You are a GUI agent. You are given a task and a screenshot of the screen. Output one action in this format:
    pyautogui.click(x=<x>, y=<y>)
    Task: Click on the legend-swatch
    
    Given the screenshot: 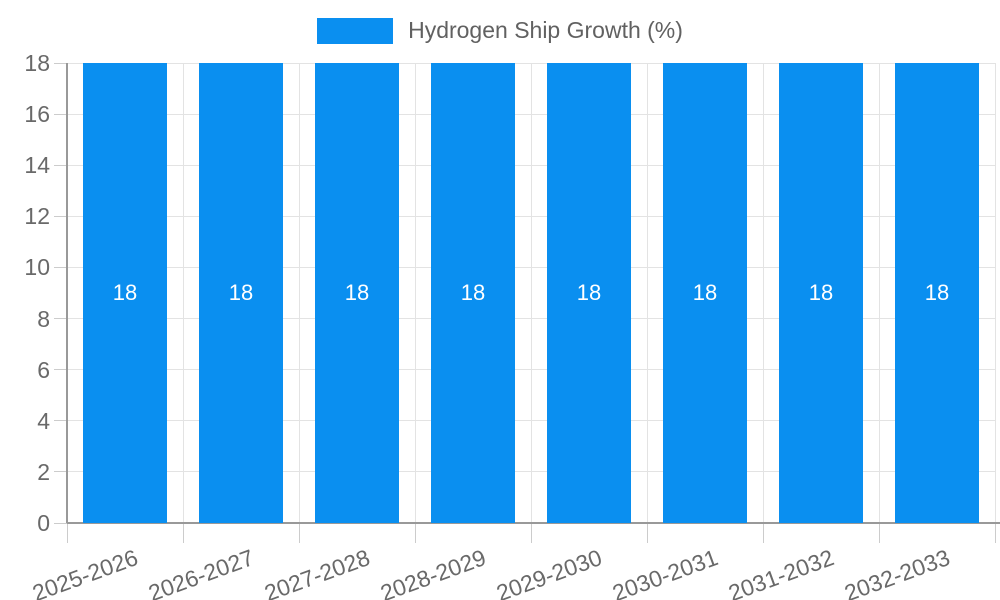 What is the action you would take?
    pyautogui.click(x=355, y=30)
    